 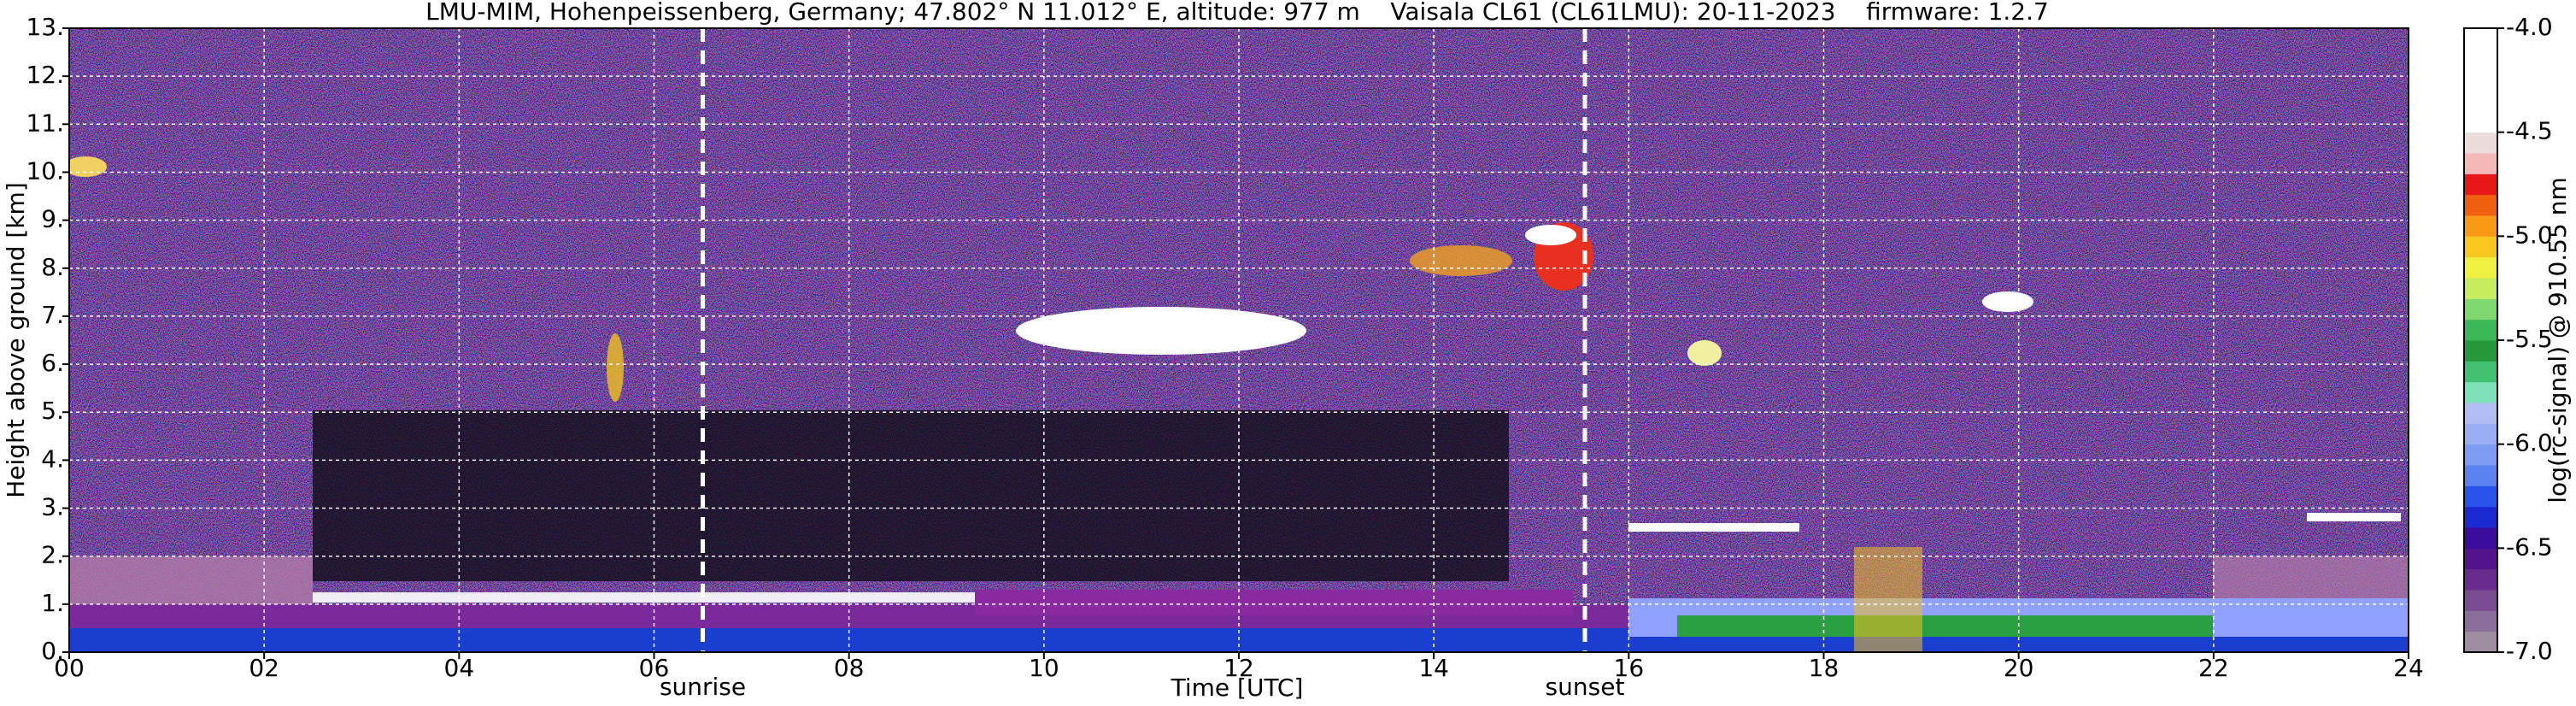 What do you see at coordinates (1237, 688) in the screenshot?
I see `x-axis-label: Time [UTC]` at bounding box center [1237, 688].